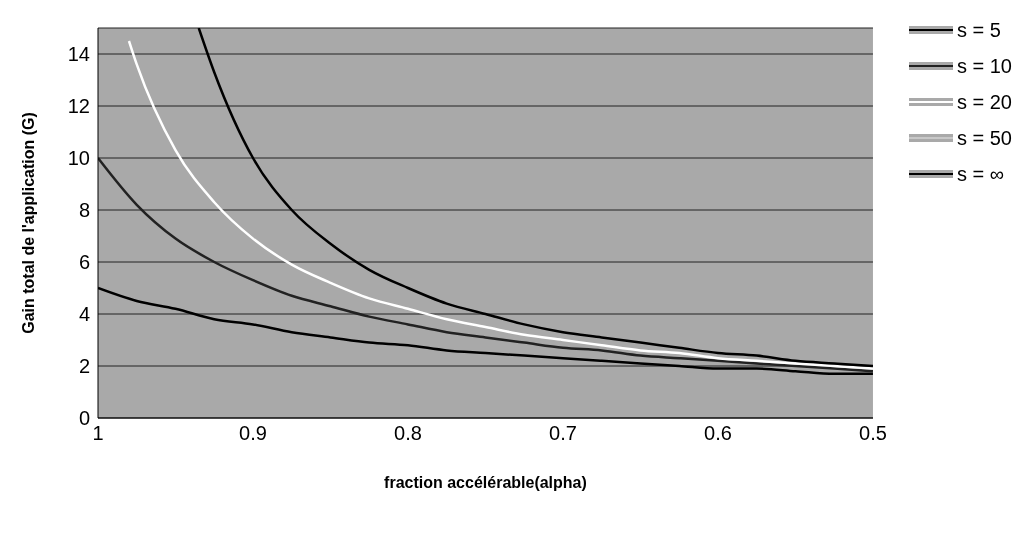  Describe the element at coordinates (78, 106) in the screenshot. I see `y-tick-label: 12` at that location.